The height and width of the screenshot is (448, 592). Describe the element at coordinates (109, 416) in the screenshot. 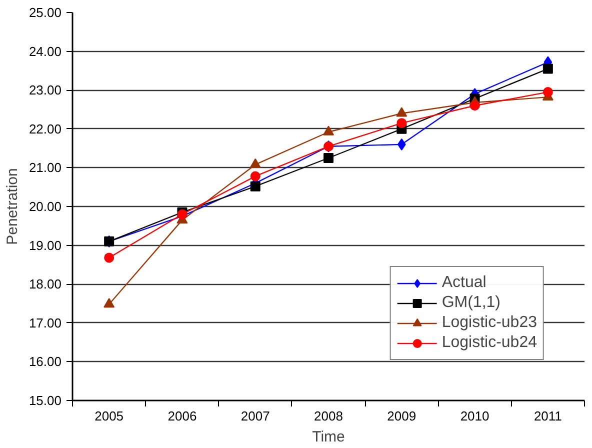

I see `x-tick-label: 2005` at that location.